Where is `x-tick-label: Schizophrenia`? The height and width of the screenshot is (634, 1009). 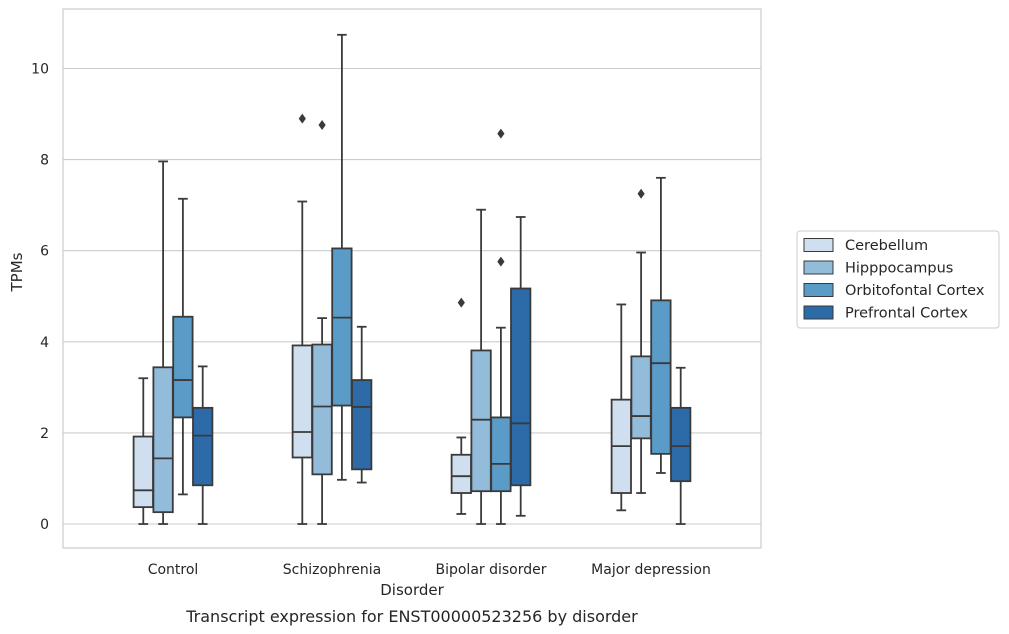 x-tick-label: Schizophrenia is located at coordinates (332, 570).